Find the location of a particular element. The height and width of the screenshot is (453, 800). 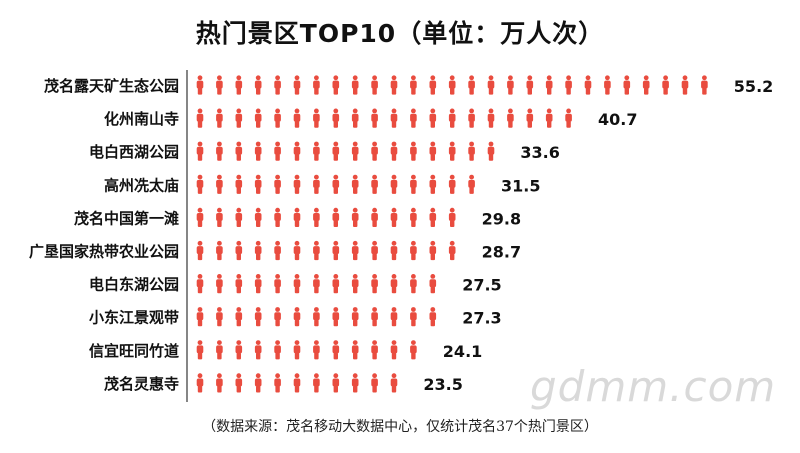

bar-row: 化州南山寺 40.7 is located at coordinates (370, 118).